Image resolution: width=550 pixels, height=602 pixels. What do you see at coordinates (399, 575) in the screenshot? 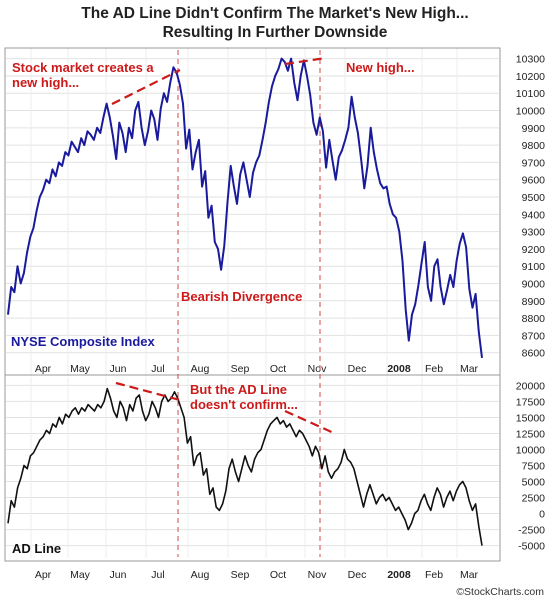
I see `ad-x-tick-label: 2008` at bounding box center [399, 575].